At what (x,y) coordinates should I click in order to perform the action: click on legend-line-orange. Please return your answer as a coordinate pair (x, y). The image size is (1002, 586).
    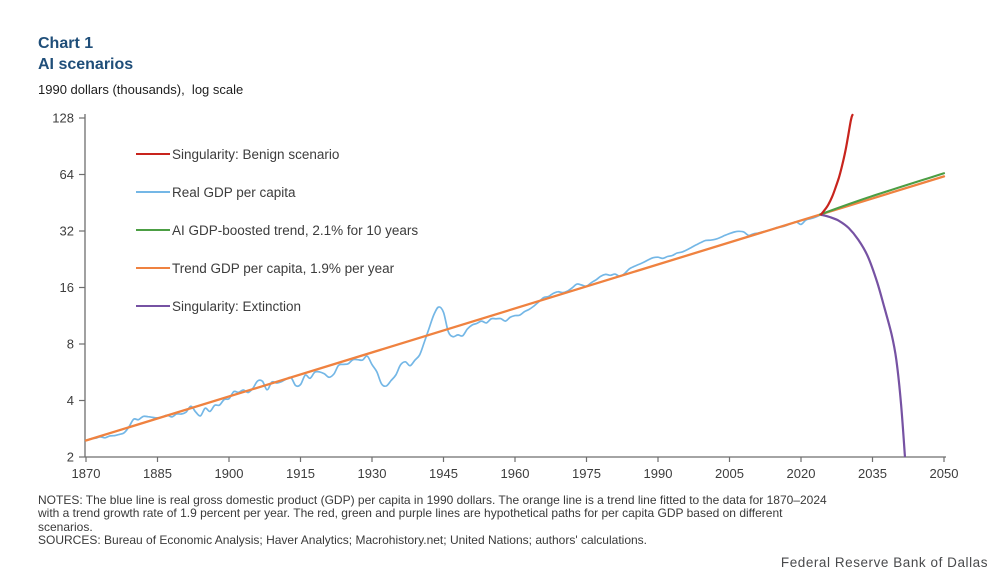
    Looking at the image, I should click on (153, 268).